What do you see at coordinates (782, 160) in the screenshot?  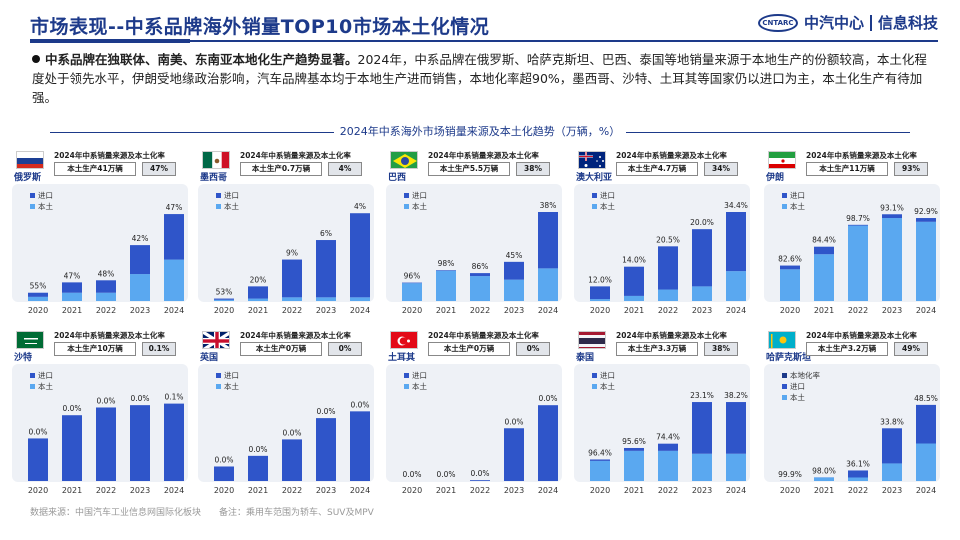 I see `iran-flag-icon` at bounding box center [782, 160].